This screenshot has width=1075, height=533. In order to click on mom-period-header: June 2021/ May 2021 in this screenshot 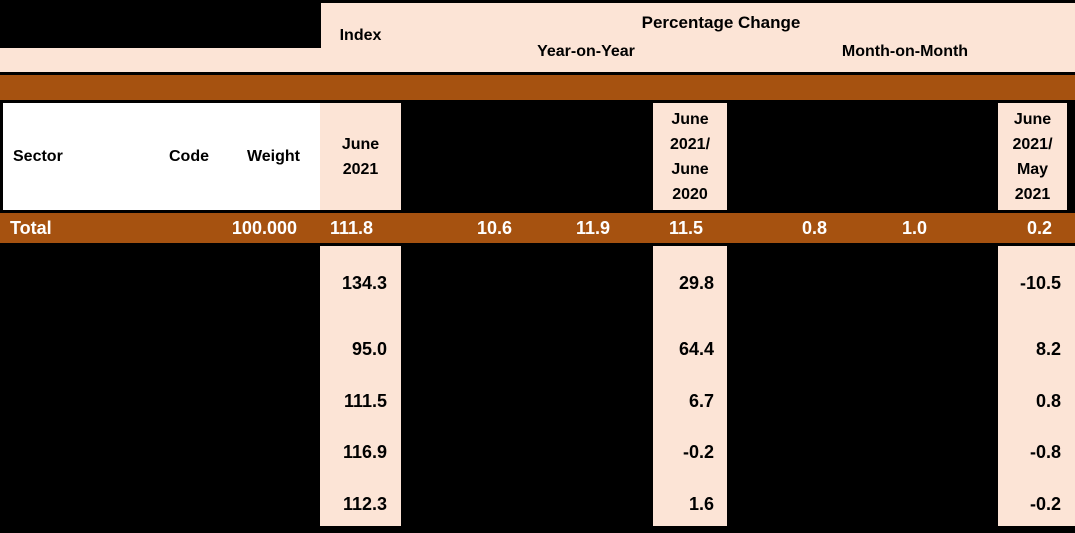, I will do `click(1032, 156)`.